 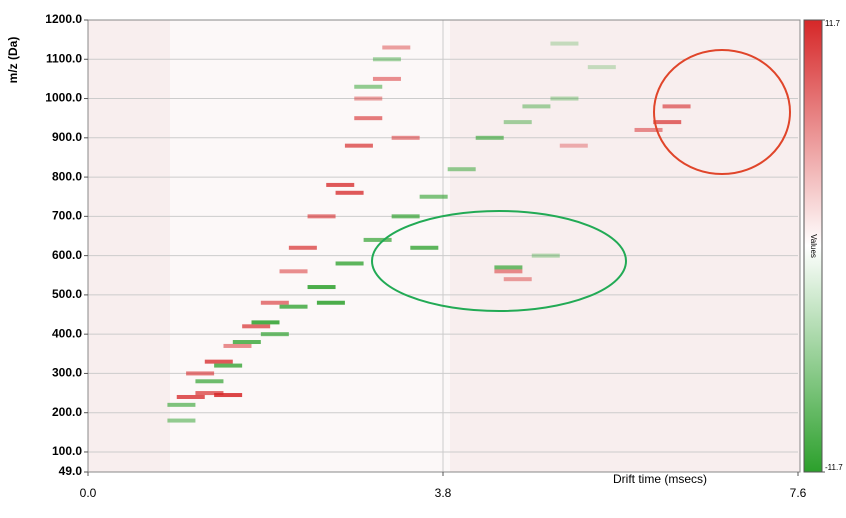 What do you see at coordinates (63, 19) in the screenshot?
I see `y-tick-label: 1200.0` at bounding box center [63, 19].